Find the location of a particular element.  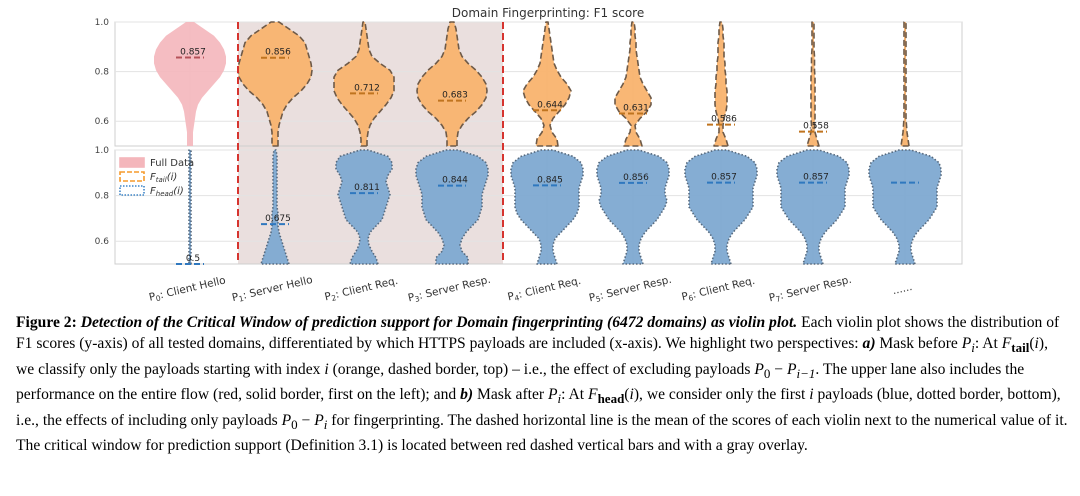

caption-text-2: Mask before is located at coordinates (918, 344).